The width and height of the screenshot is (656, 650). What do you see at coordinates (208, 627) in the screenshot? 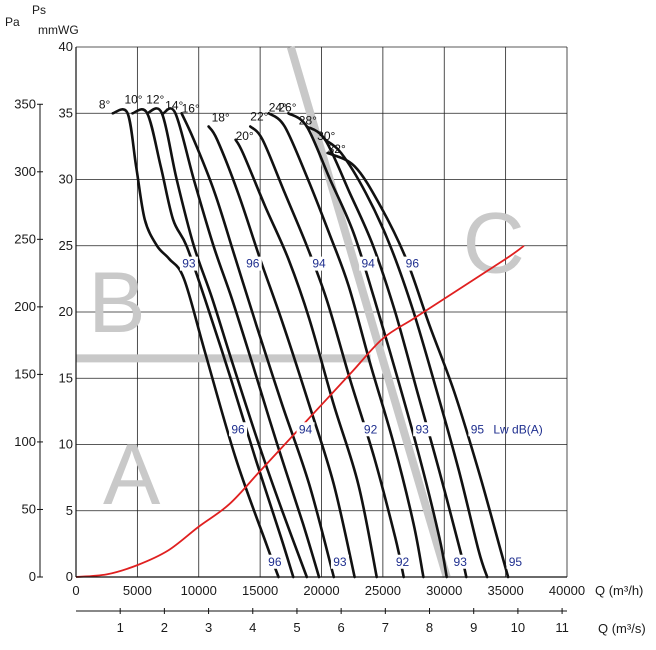
I see `m3s-tick-label: 3` at bounding box center [208, 627].